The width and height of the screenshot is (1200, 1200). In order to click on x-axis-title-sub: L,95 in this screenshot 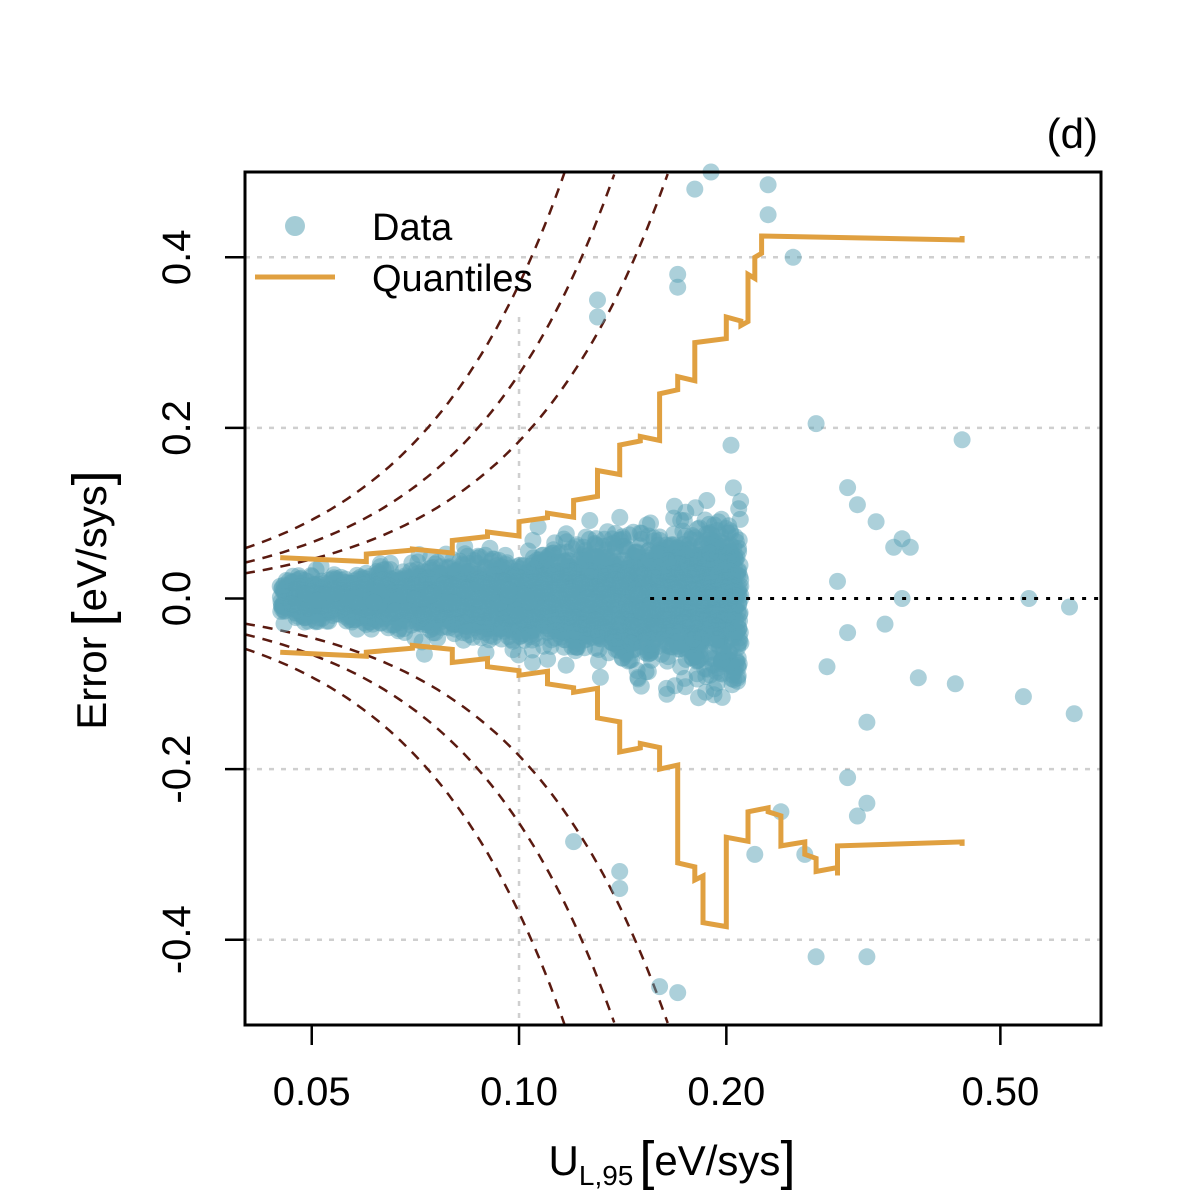, I will do `click(606, 1175)`.